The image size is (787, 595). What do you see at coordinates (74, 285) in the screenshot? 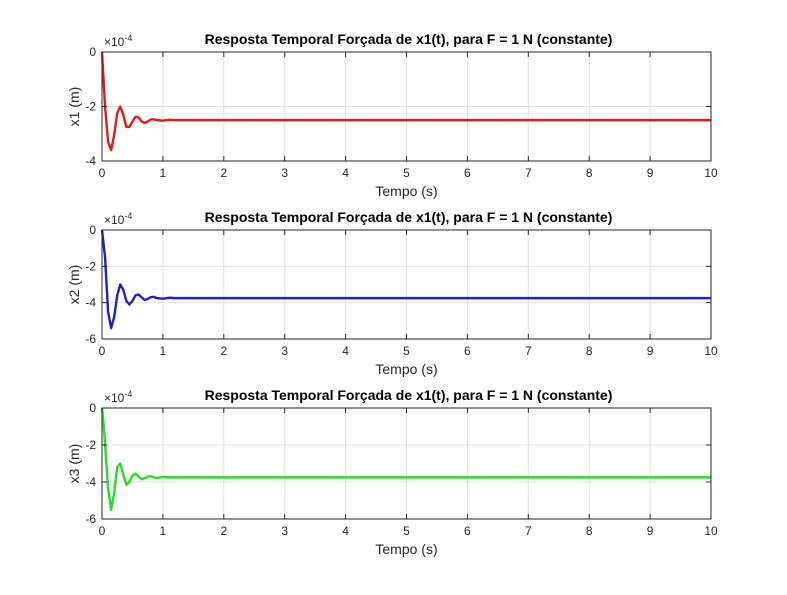
I see `y-axis-label: x2 (m)` at bounding box center [74, 285].